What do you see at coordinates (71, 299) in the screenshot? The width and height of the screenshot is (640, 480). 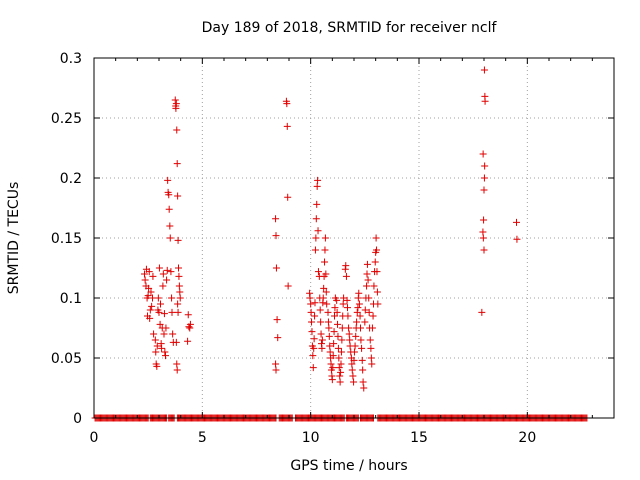 I see `y-tick-label: 0.1` at bounding box center [71, 299].